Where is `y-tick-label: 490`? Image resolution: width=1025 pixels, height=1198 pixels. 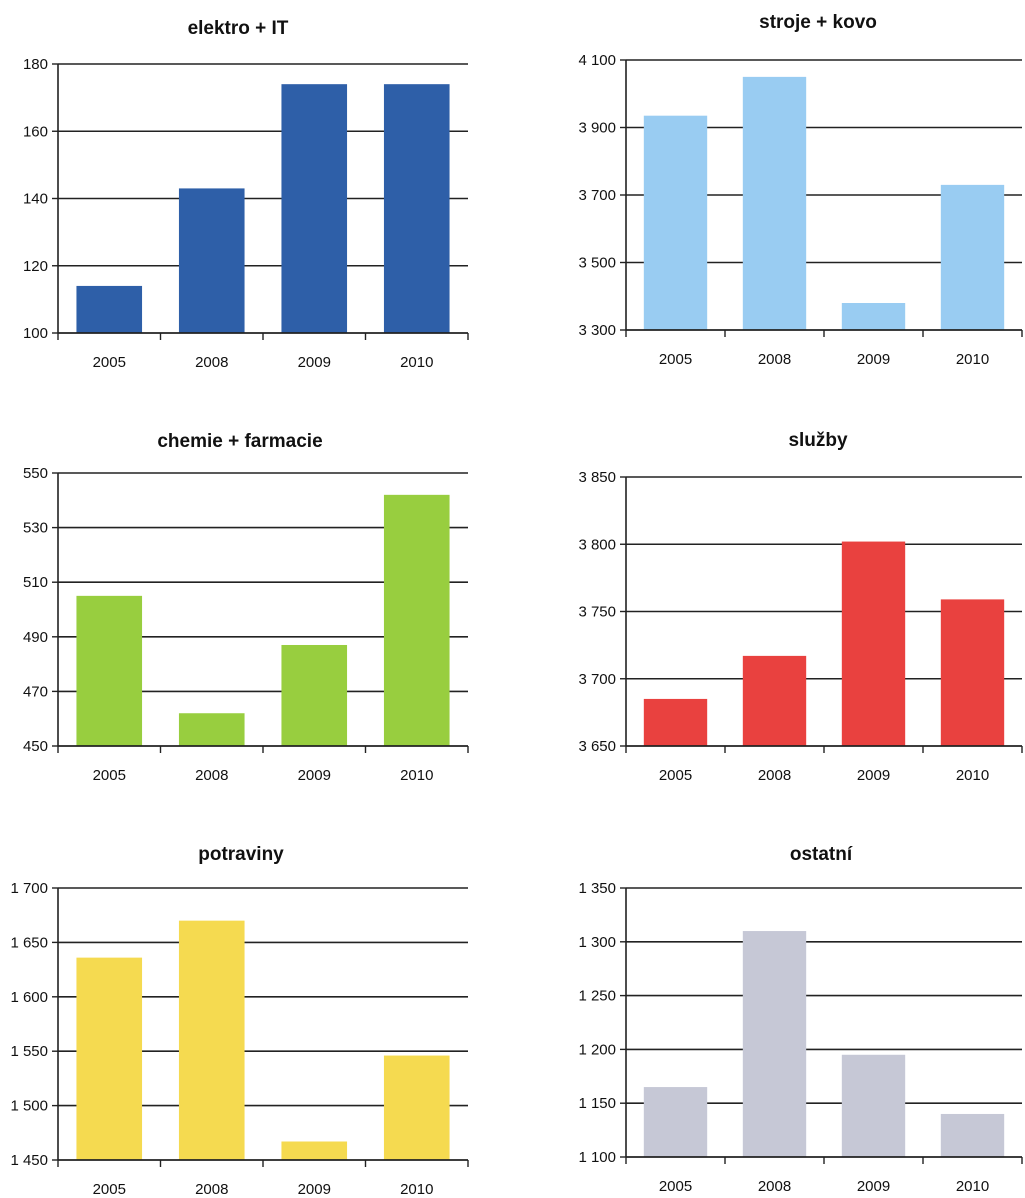 y-tick-label: 490 is located at coordinates (35, 637).